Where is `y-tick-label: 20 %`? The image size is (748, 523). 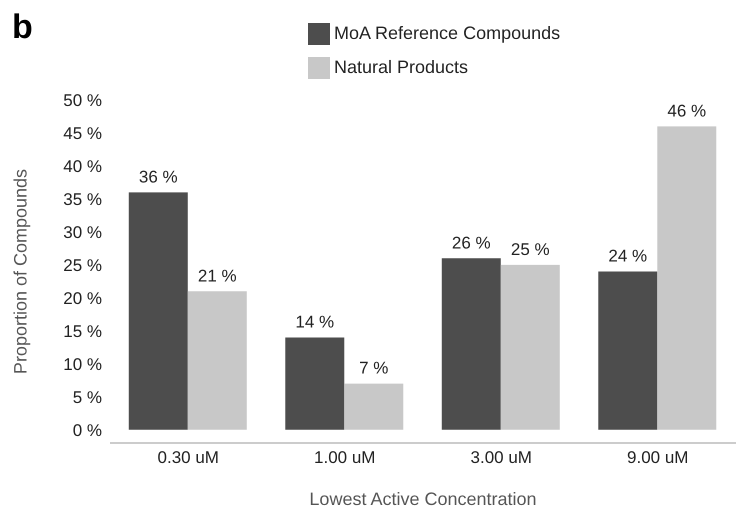 y-tick-label: 20 % is located at coordinates (82, 298).